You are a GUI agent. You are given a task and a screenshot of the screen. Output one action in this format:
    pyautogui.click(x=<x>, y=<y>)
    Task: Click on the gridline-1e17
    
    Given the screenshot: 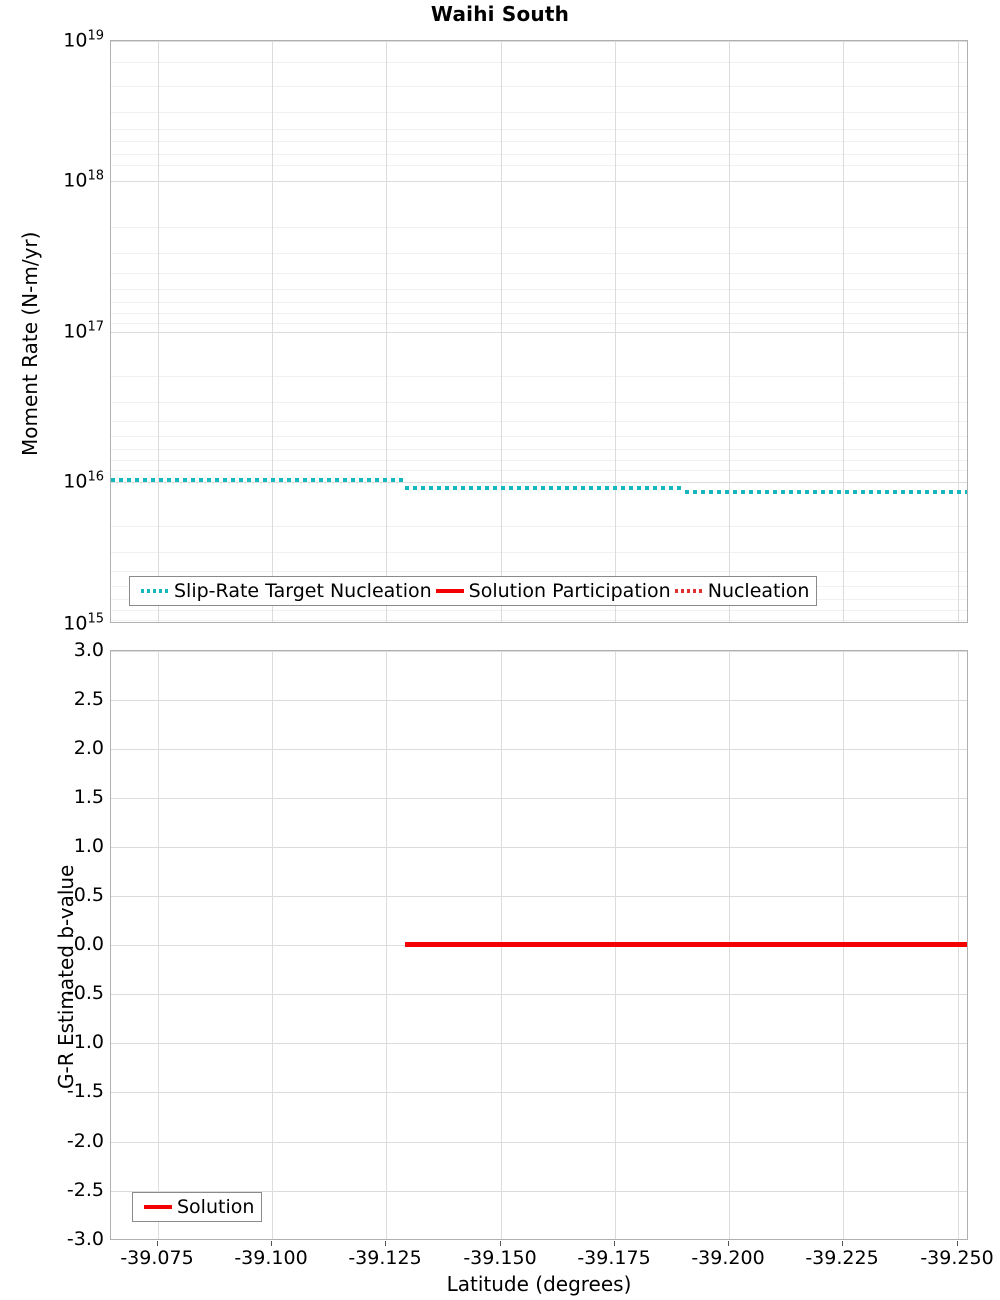 What is the action you would take?
    pyautogui.click(x=539, y=332)
    